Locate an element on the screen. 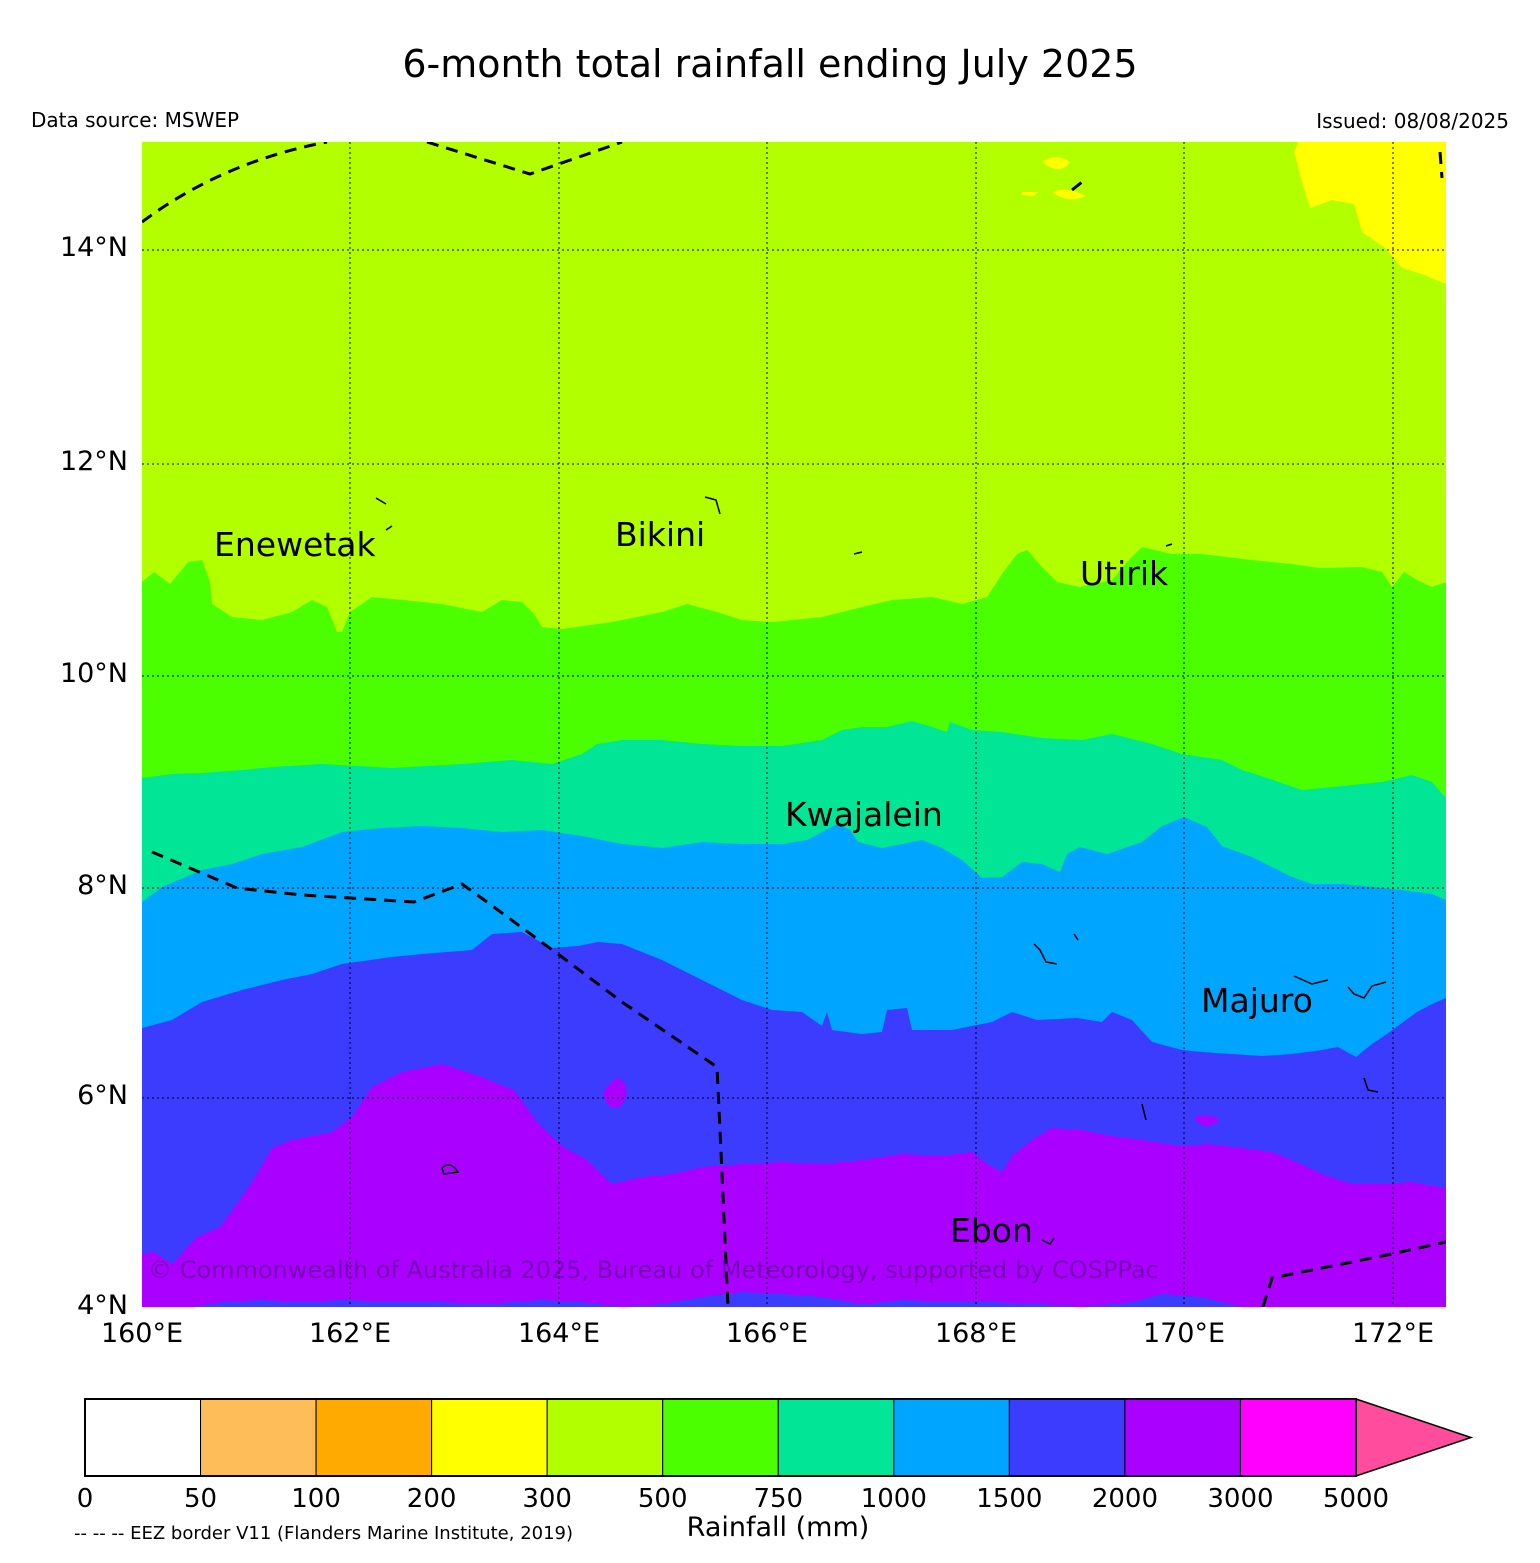  lon-label-170e: 170°E is located at coordinates (1184, 1333).